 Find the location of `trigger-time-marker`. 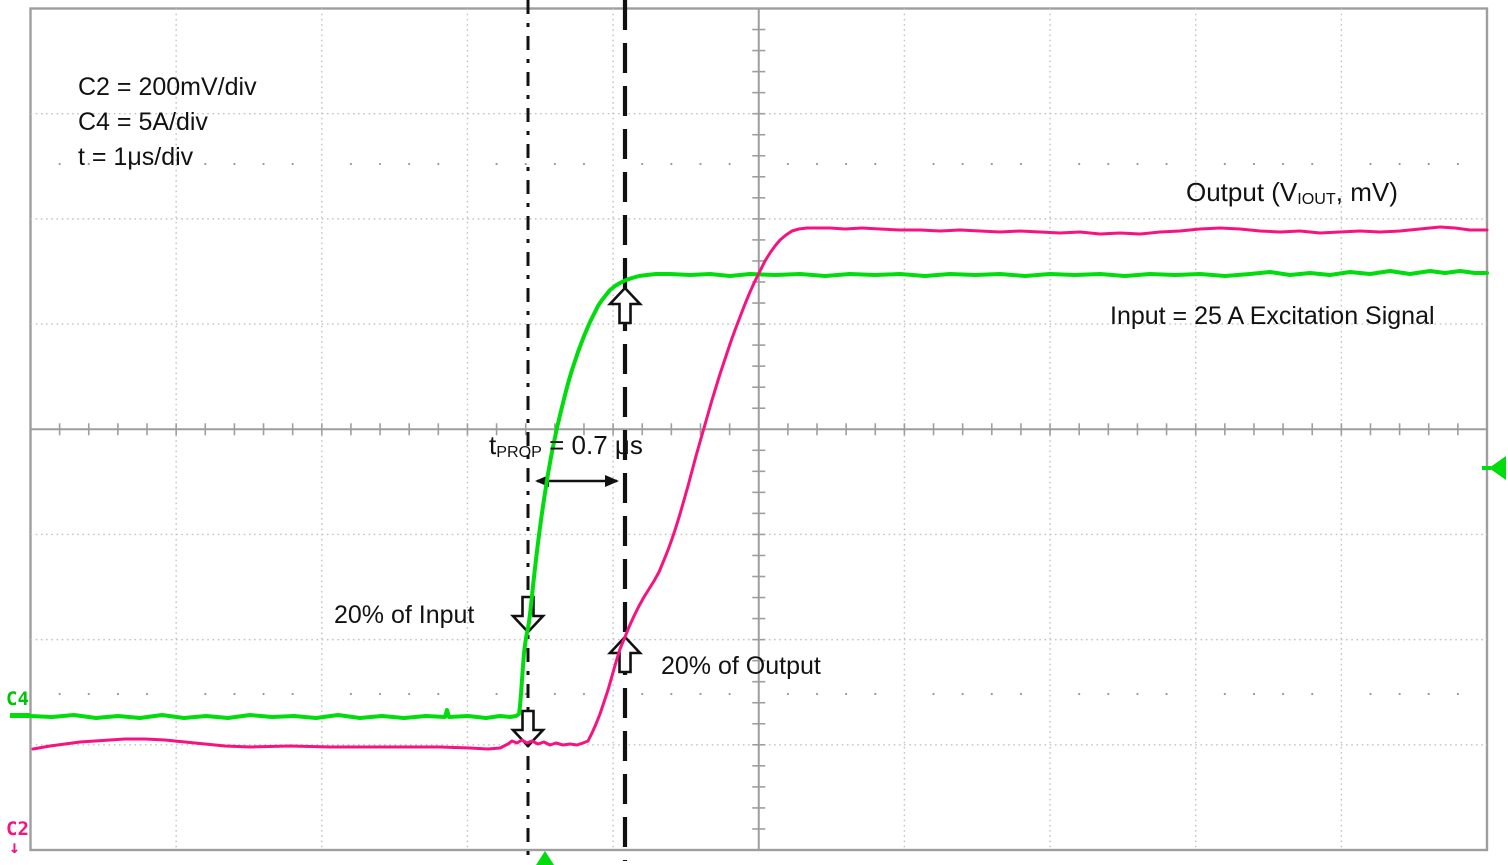

trigger-time-marker is located at coordinates (545, 858).